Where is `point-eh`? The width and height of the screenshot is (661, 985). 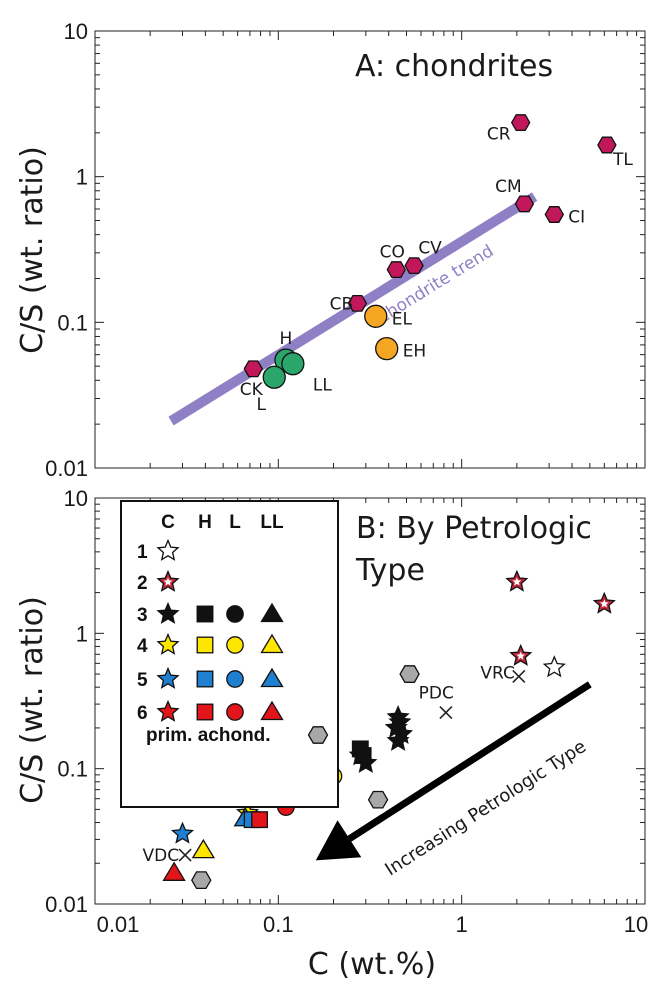
point-eh is located at coordinates (387, 348).